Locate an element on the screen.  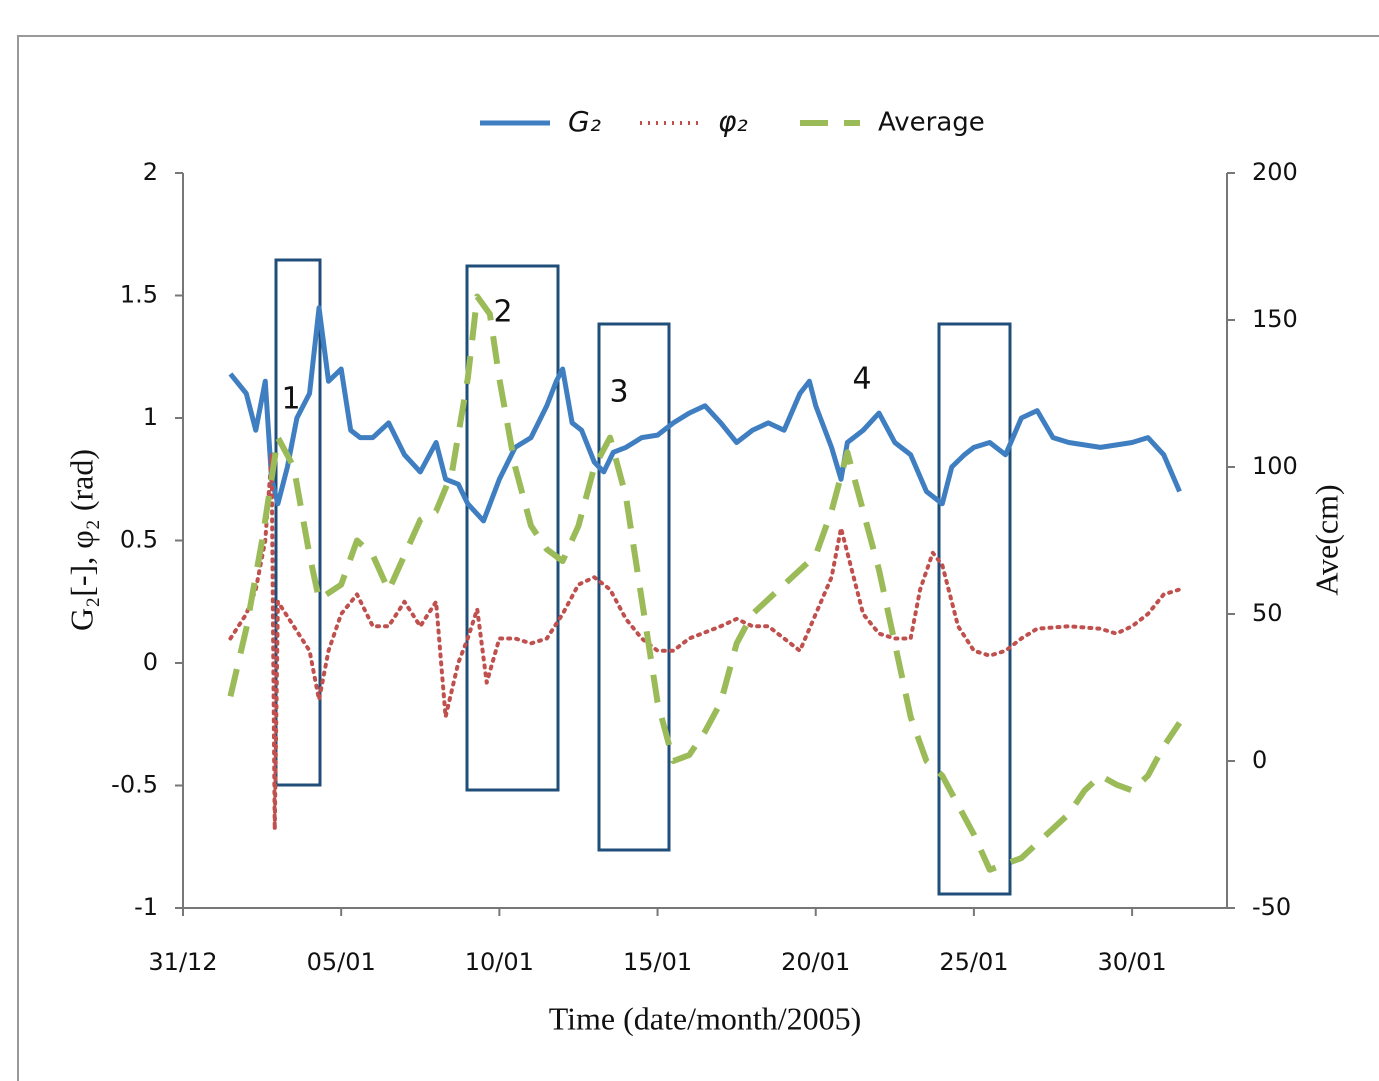
y-tick-label: 0.5 is located at coordinates (139, 540).